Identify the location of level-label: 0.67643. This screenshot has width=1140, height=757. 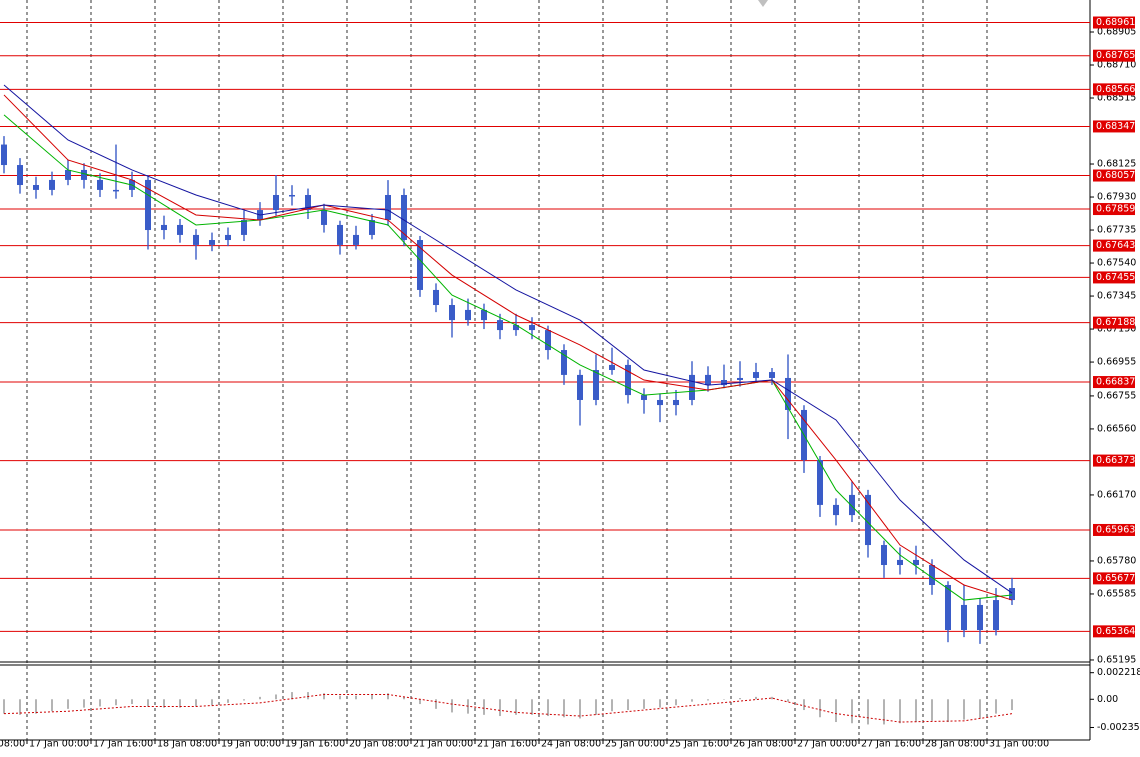
(1115, 245).